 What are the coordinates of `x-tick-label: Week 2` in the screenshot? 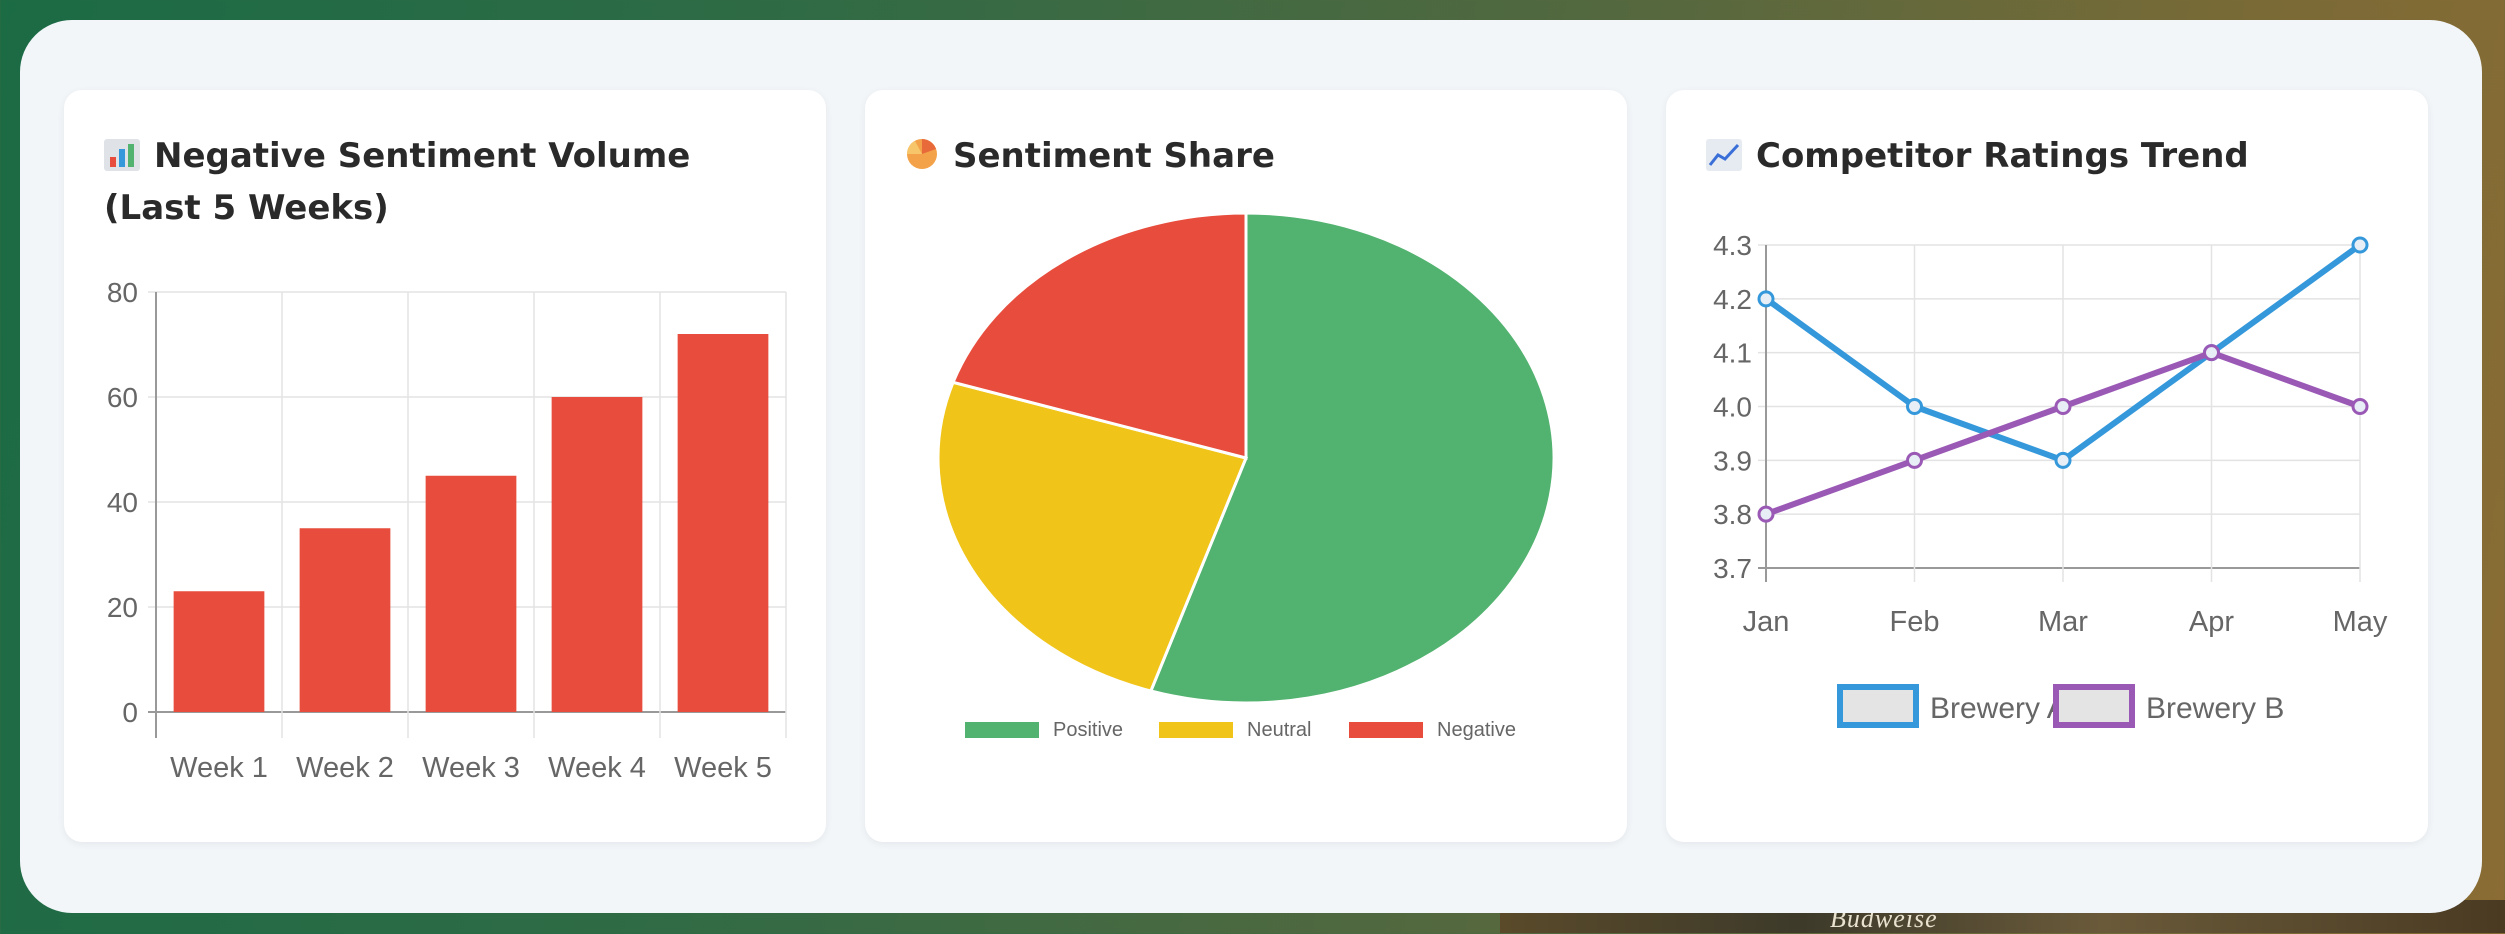 It's located at (345, 768).